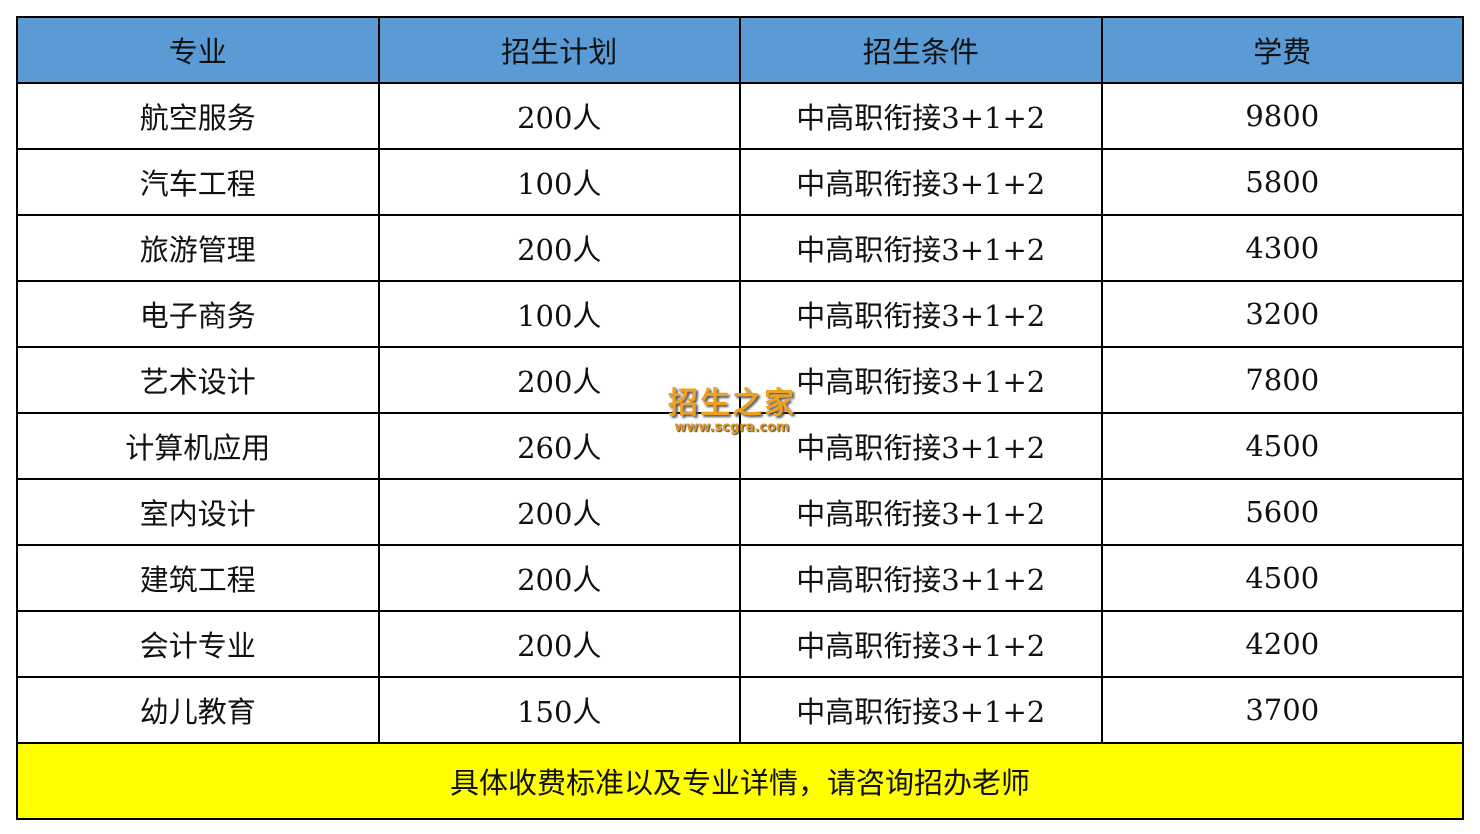 This screenshot has width=1480, height=834. What do you see at coordinates (921, 50) in the screenshot?
I see `header-conditions: 招生条件` at bounding box center [921, 50].